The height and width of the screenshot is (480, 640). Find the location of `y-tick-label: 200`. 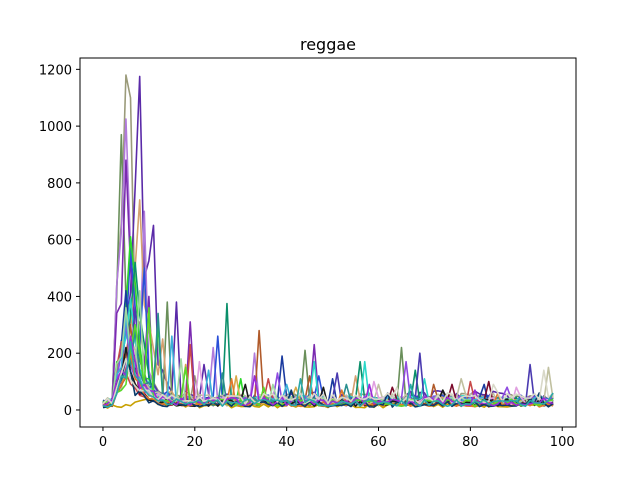

y-tick-label: 200 is located at coordinates (59, 354).